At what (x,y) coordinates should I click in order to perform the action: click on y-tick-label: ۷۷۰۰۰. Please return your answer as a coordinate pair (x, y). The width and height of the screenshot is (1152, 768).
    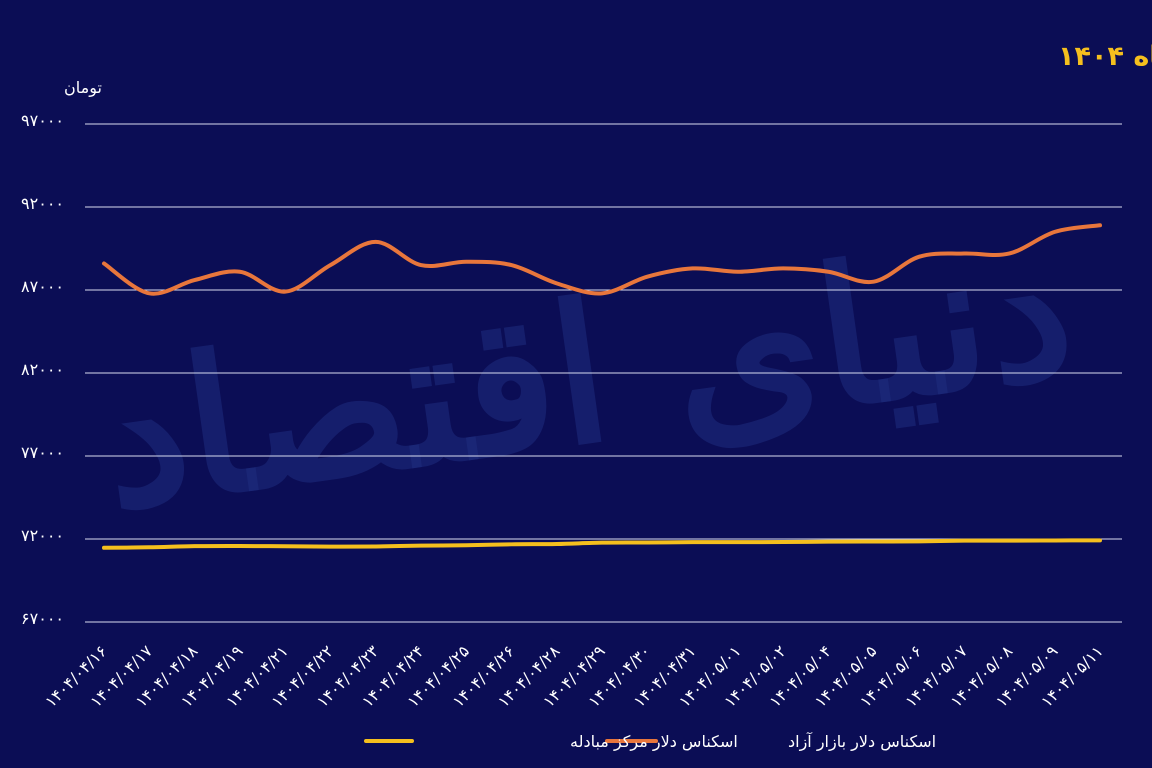
    Looking at the image, I should click on (42, 452).